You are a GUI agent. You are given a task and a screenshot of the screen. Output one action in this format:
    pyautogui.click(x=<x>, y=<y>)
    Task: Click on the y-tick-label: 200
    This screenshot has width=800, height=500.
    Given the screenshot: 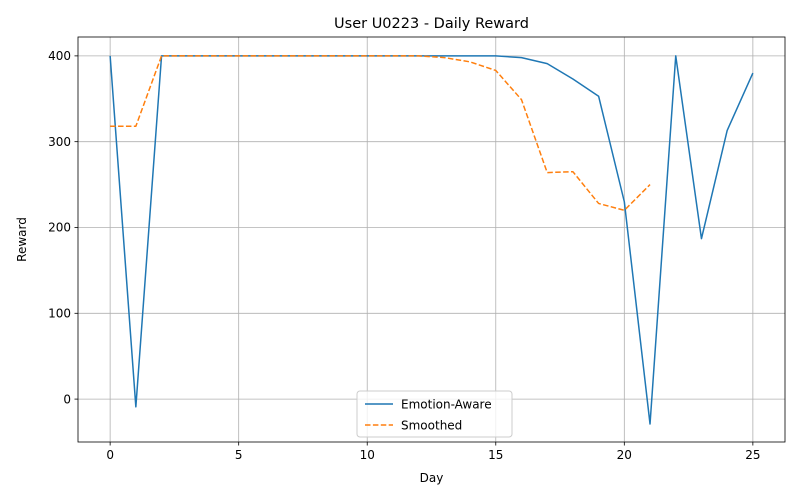 What is the action you would take?
    pyautogui.click(x=59, y=228)
    